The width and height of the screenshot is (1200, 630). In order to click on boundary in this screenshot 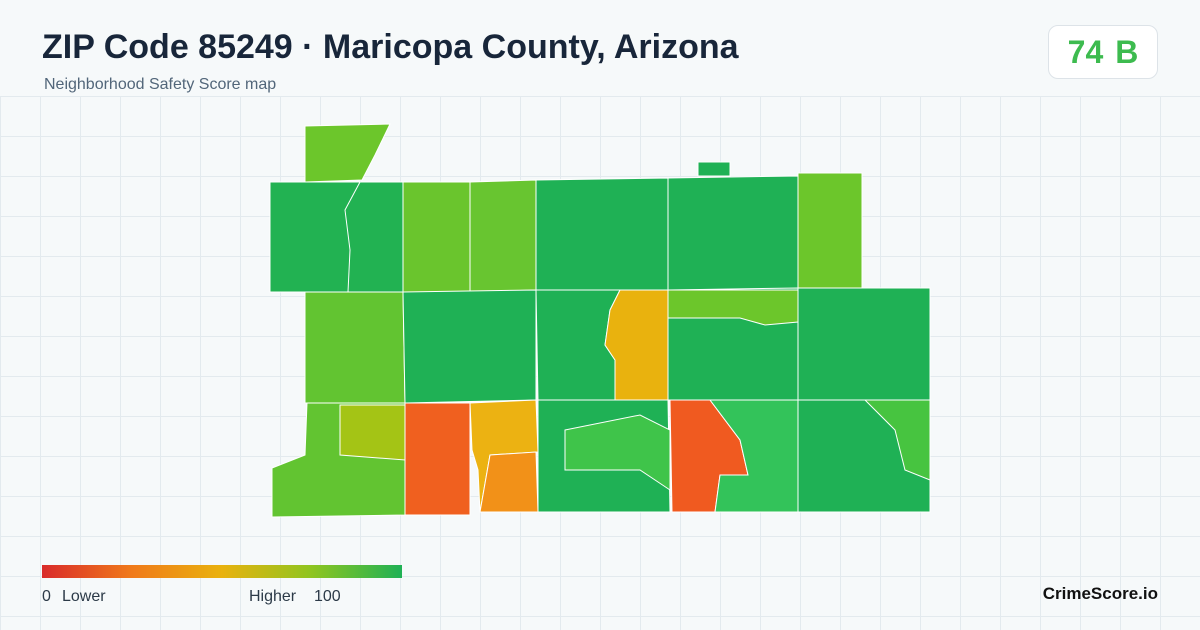, I will do `click(352, 237)`.